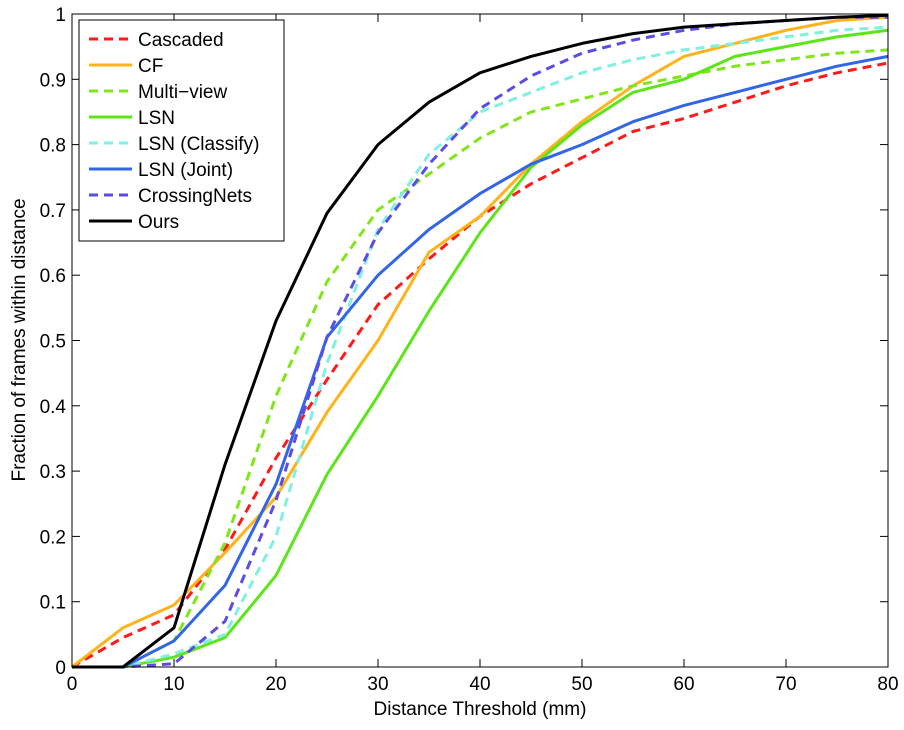 The image size is (904, 730). I want to click on x-tick-label: 60, so click(683, 684).